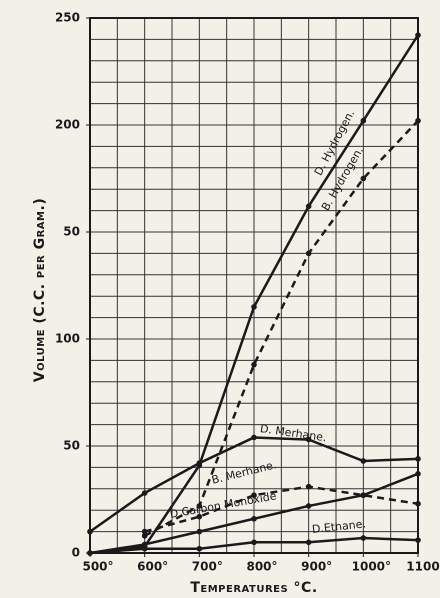  I want to click on x-tick-label: 700°, so click(207, 567).